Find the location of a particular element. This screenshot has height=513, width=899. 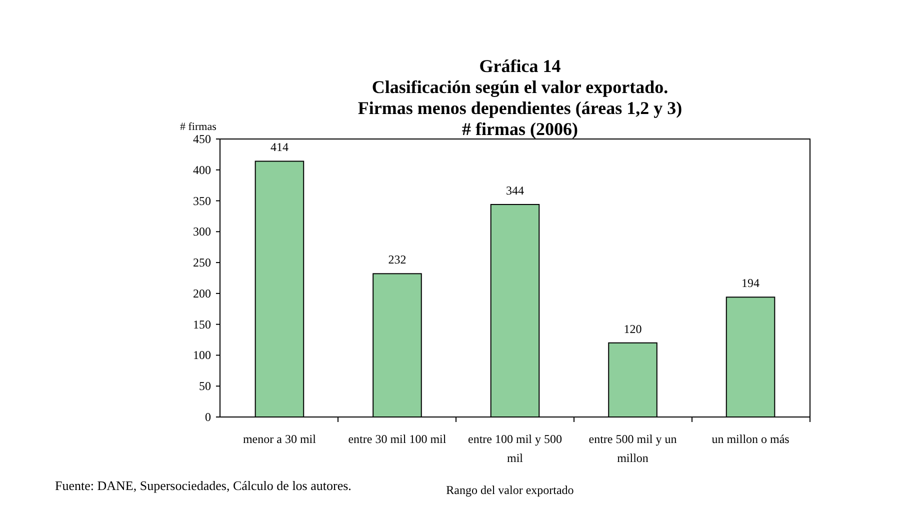

y-axis-title: # firmas is located at coordinates (198, 127).